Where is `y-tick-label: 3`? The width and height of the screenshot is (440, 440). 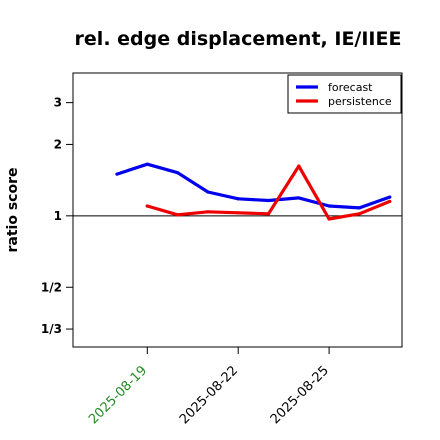 y-tick-label: 3 is located at coordinates (58, 103).